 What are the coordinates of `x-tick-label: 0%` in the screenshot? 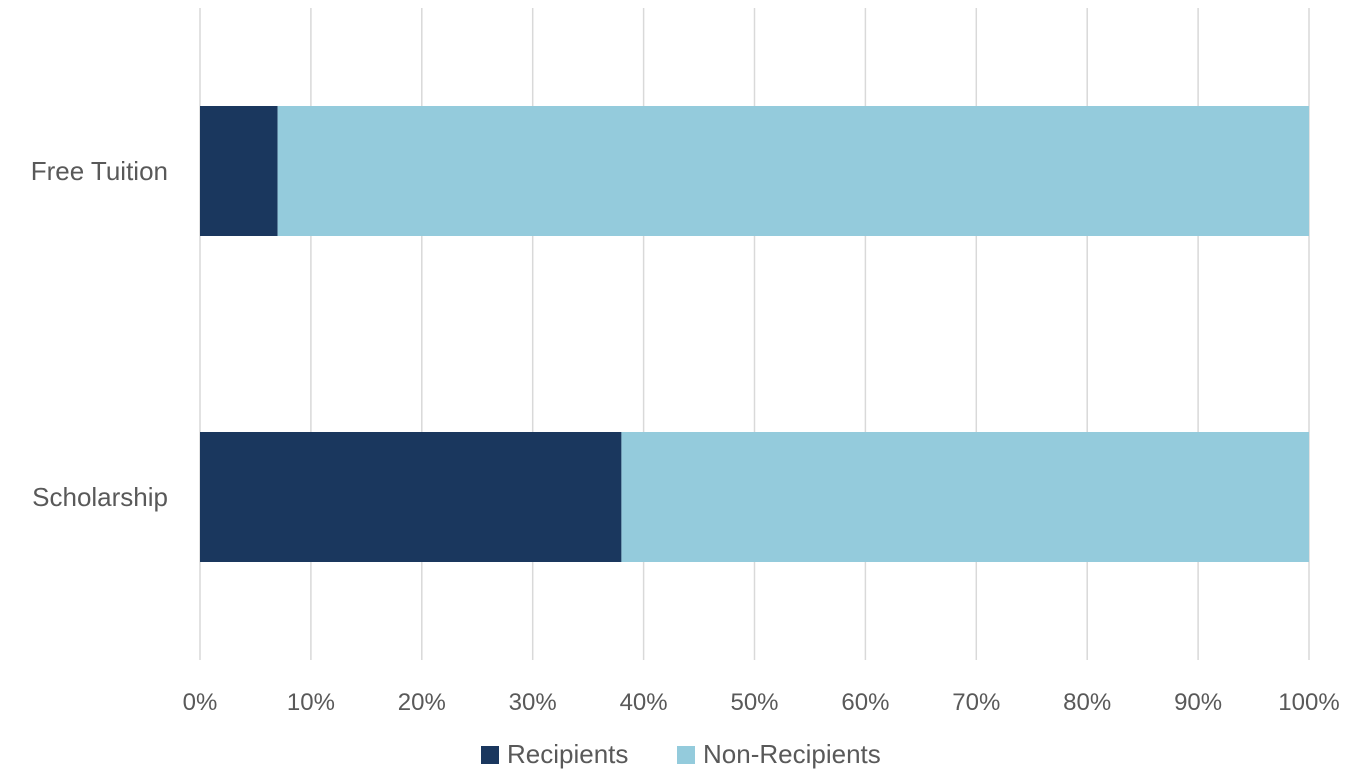 It's located at (200, 702).